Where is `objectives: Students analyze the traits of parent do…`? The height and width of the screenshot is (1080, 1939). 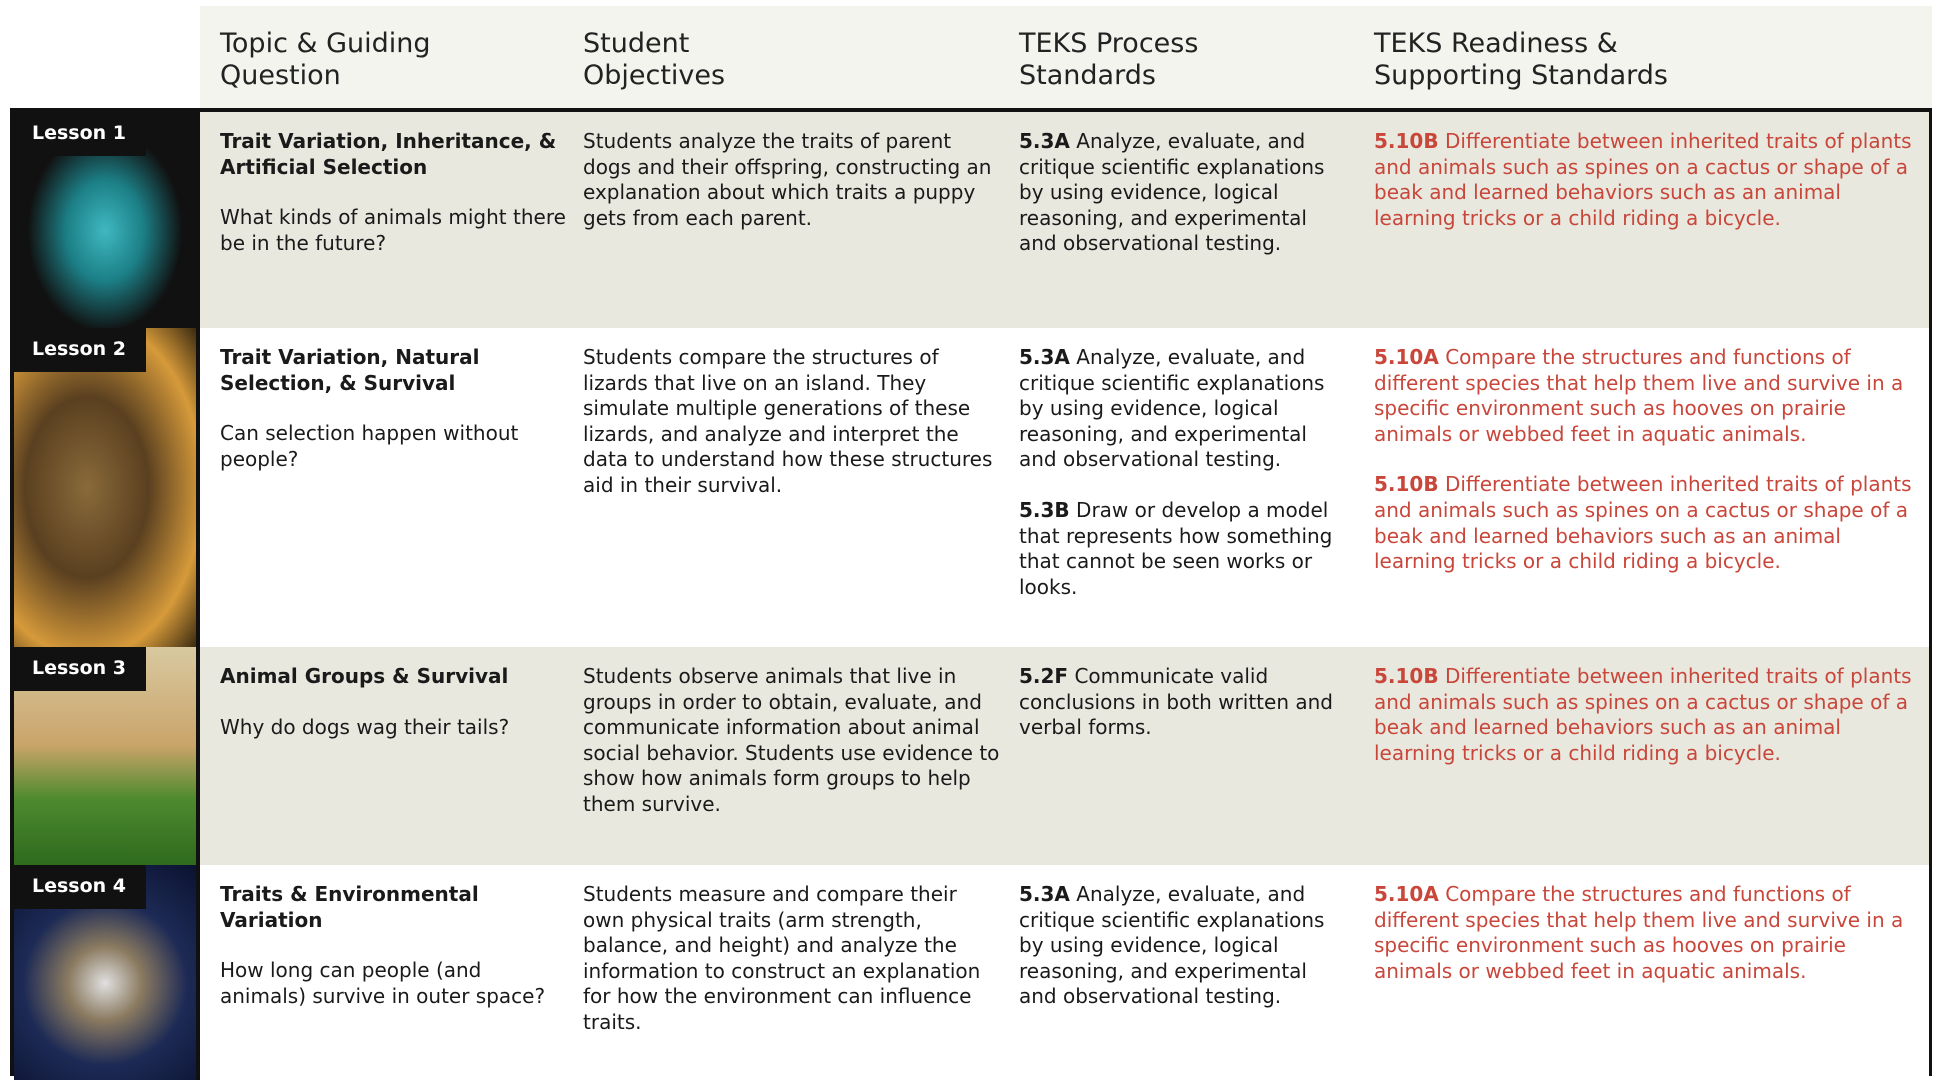 objectives: Students analyze the traits of parent do… is located at coordinates (787, 179).